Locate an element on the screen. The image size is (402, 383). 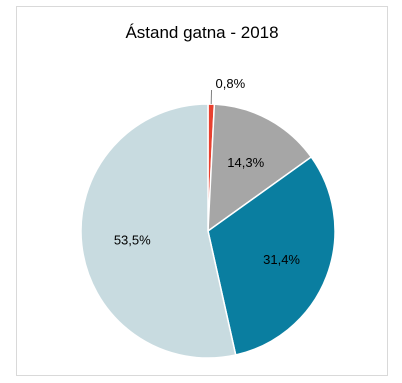
slice-label-3: 31,4% is located at coordinates (281, 259).